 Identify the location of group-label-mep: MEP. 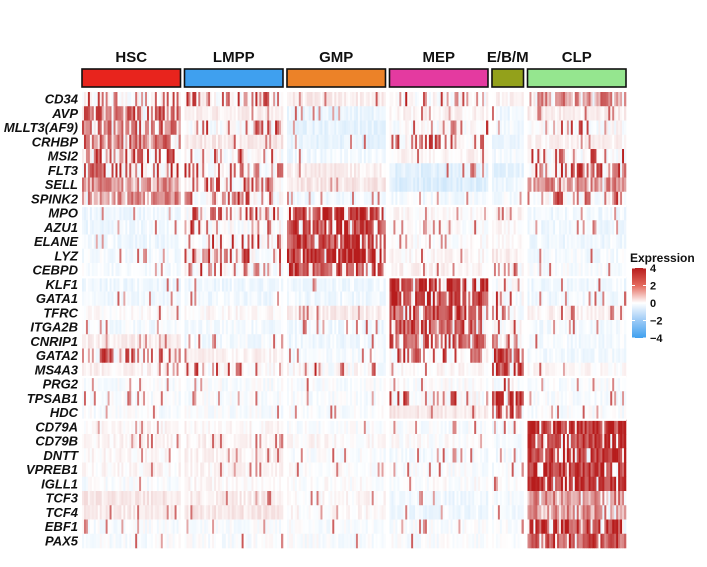
(438, 57).